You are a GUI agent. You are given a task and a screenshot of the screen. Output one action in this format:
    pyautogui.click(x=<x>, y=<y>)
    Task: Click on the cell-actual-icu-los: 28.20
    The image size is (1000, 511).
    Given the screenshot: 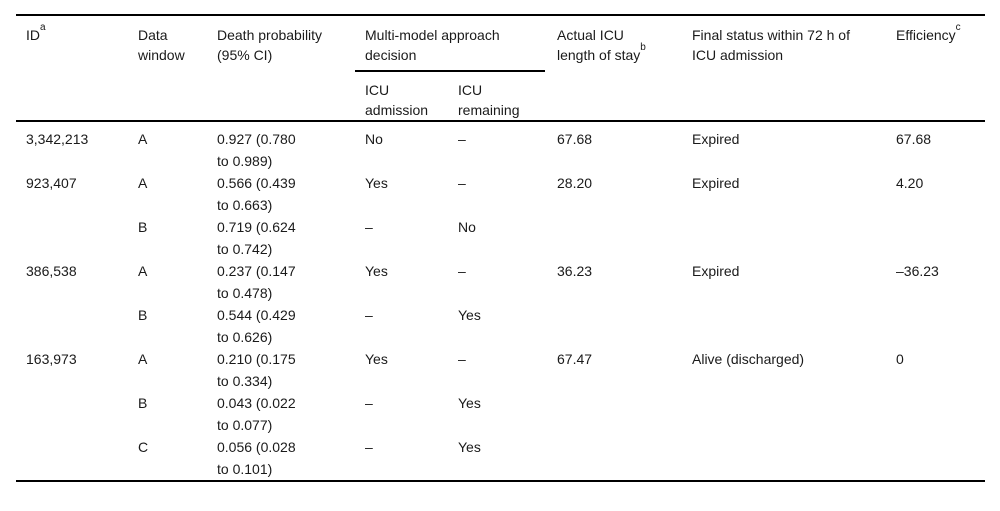 What is the action you would take?
    pyautogui.click(x=575, y=183)
    